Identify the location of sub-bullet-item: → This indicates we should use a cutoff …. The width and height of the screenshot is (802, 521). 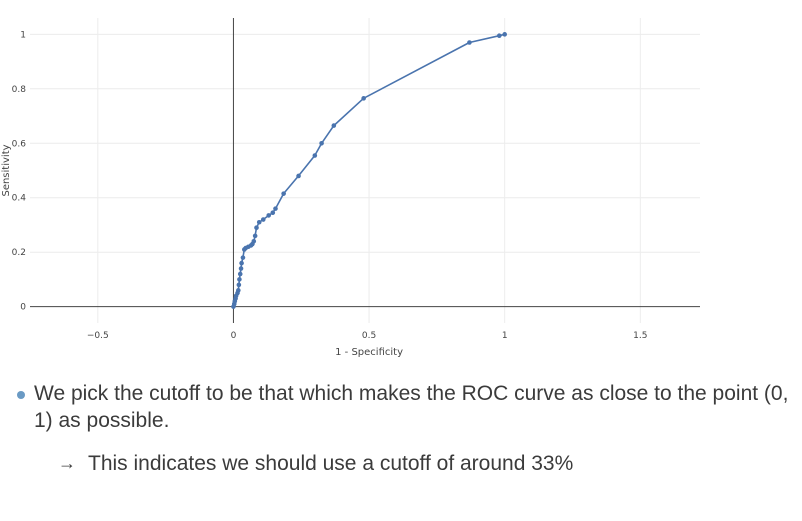
(404, 463).